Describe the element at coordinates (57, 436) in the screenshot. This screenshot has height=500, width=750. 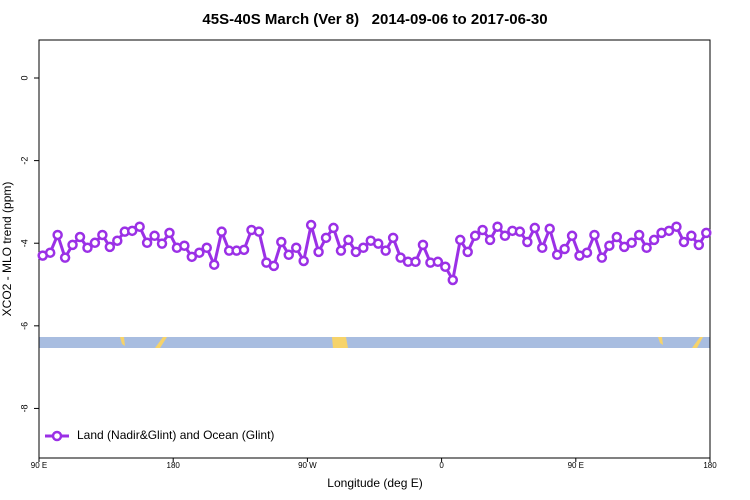
I see `legend-marker` at that location.